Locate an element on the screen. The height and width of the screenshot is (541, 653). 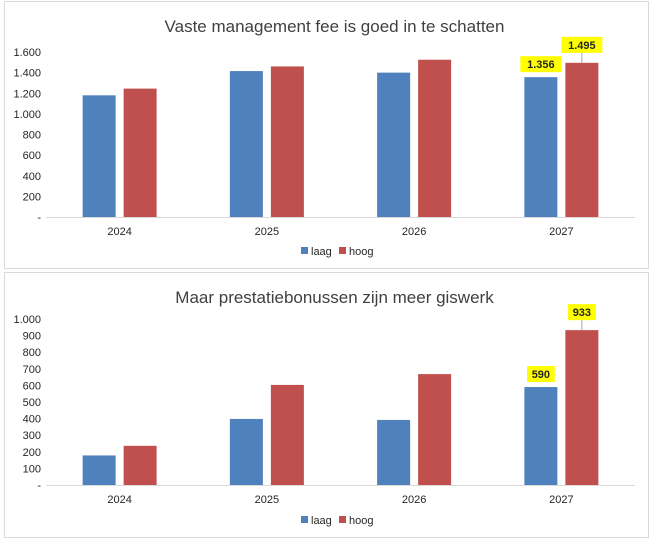
y-tick-label: 900 is located at coordinates (32, 337).